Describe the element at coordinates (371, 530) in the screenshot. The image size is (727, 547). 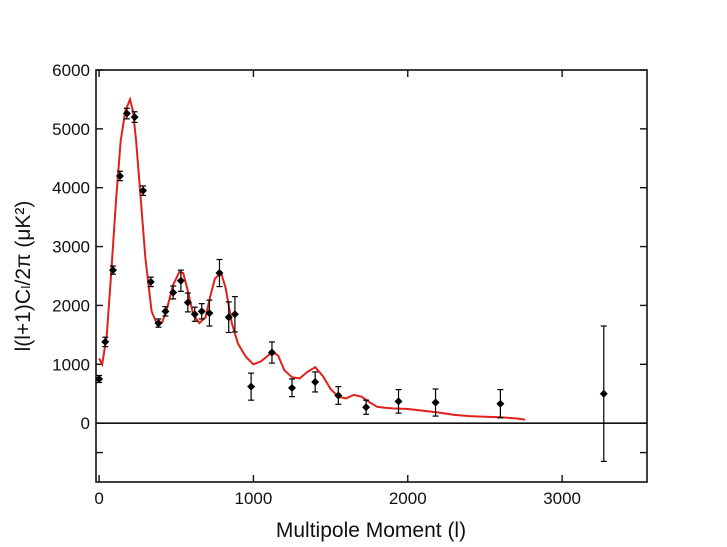
I see `x-axis-title: Multipole Moment (l)` at that location.